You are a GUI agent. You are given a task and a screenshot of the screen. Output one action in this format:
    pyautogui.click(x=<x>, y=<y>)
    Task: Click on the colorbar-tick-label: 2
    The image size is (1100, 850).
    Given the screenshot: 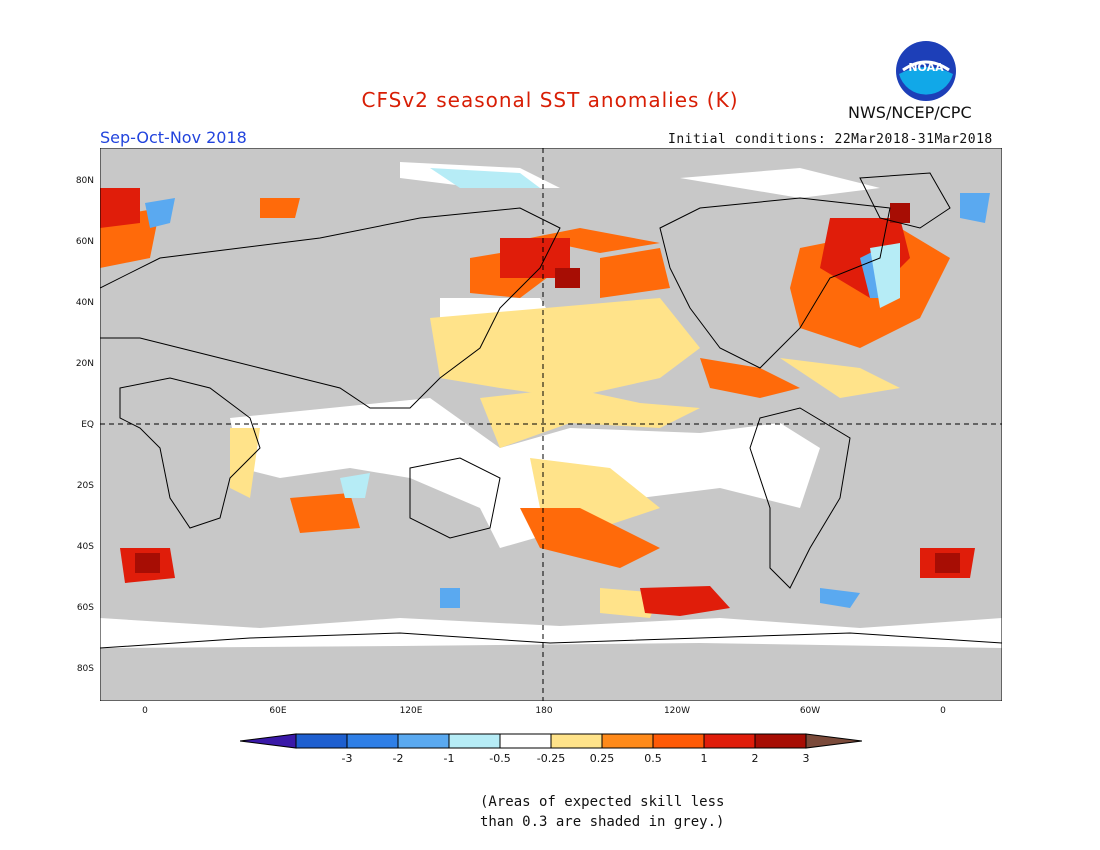 What is the action you would take?
    pyautogui.click(x=755, y=758)
    